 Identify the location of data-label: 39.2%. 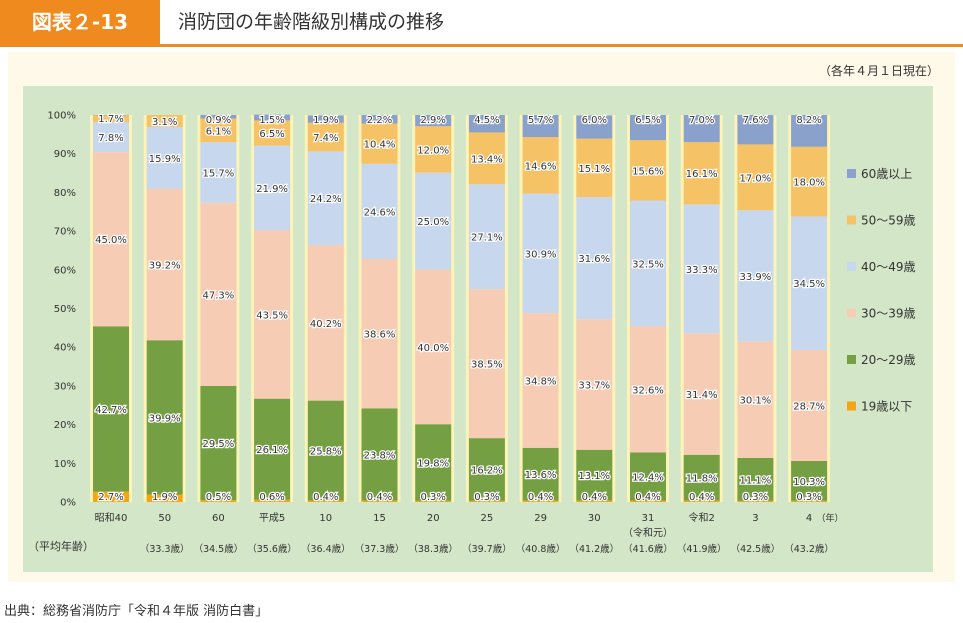
(165, 265).